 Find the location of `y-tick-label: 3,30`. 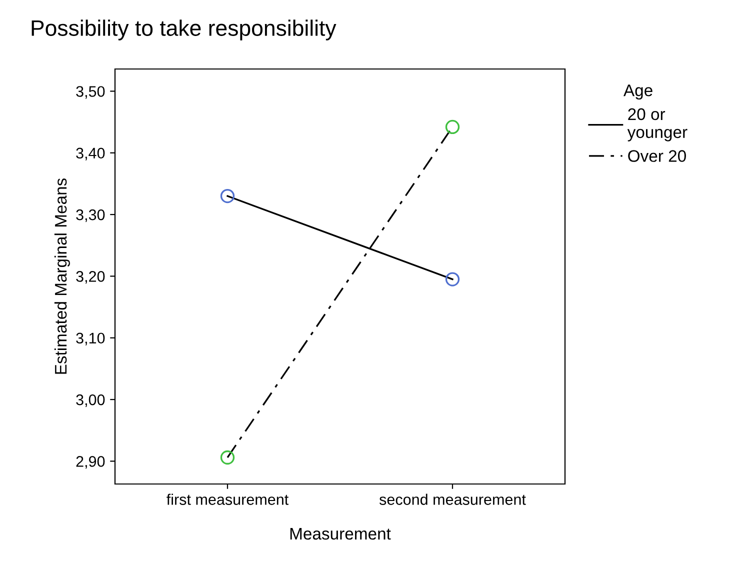

y-tick-label: 3,30 is located at coordinates (90, 215).